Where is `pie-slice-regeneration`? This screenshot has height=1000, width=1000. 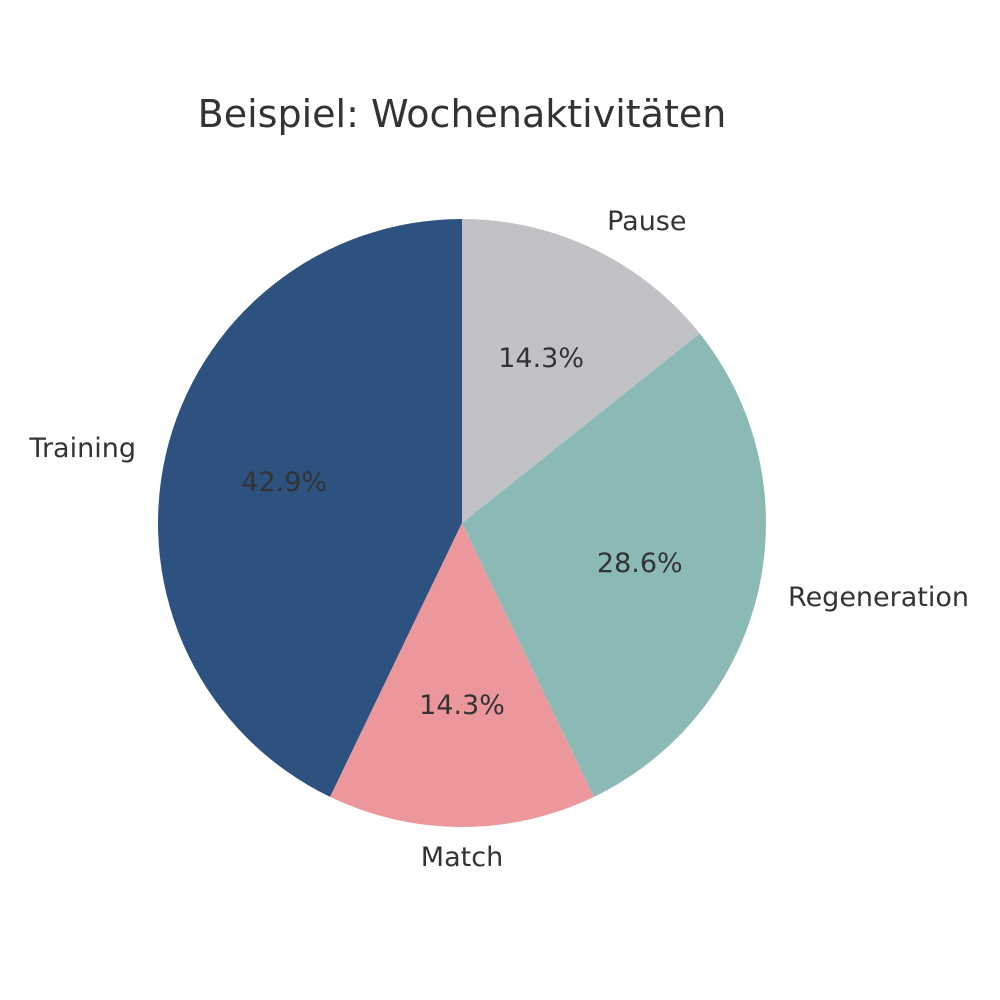
pie-slice-regeneration is located at coordinates (614, 565).